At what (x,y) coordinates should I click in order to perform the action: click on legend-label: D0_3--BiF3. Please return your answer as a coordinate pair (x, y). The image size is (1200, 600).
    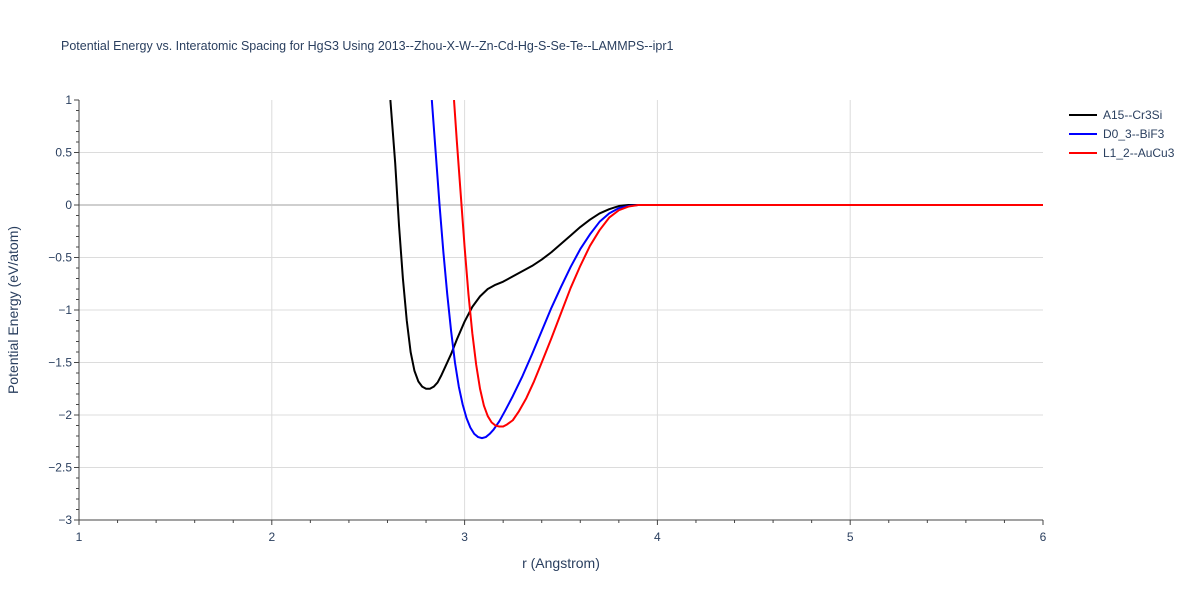
    Looking at the image, I should click on (1134, 134).